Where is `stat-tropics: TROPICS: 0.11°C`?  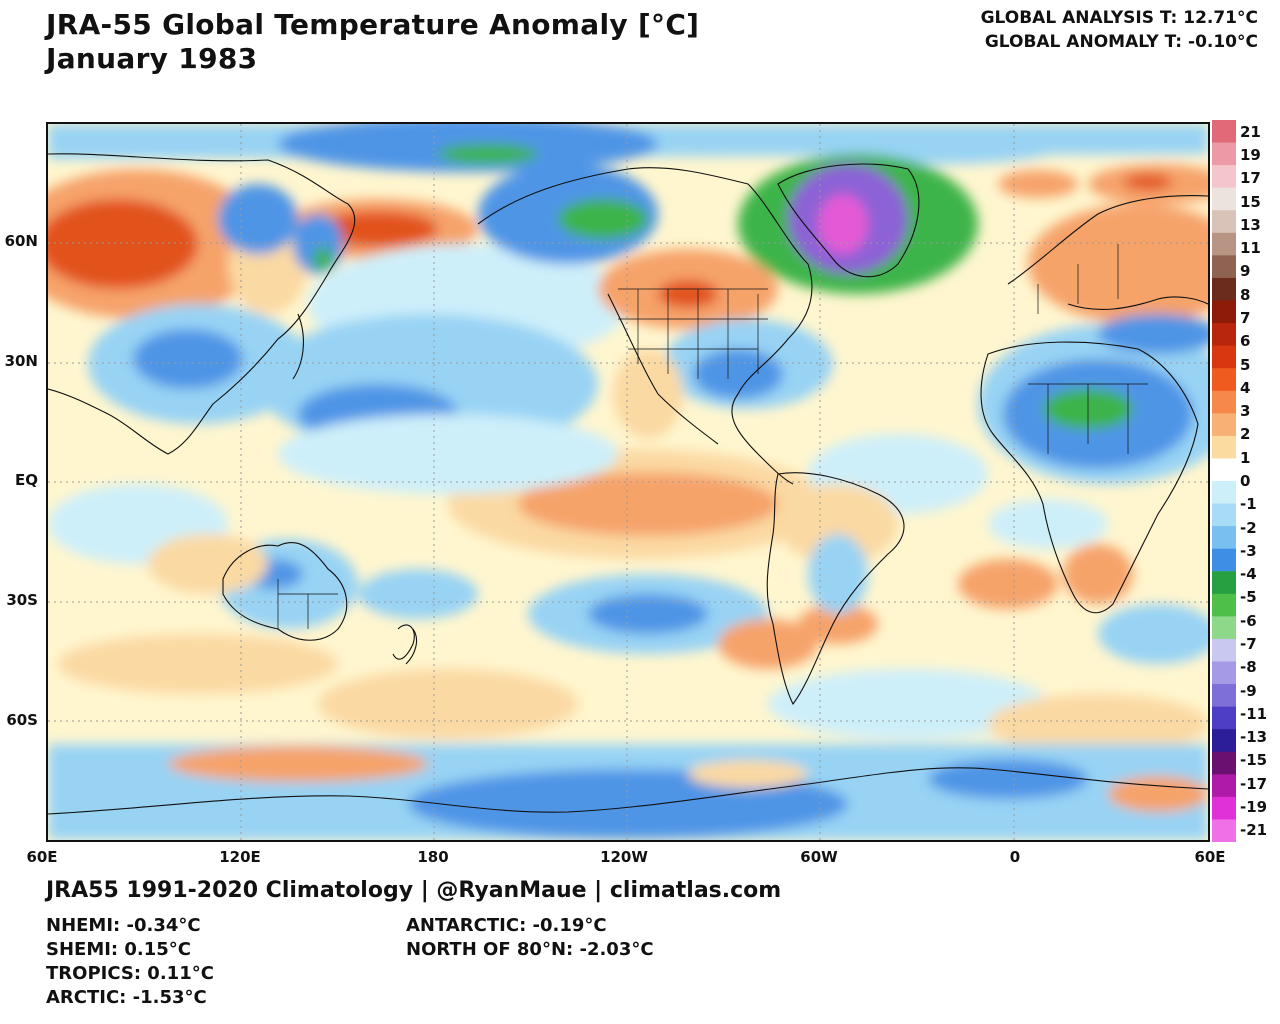 stat-tropics: TROPICS: 0.11°C is located at coordinates (130, 973).